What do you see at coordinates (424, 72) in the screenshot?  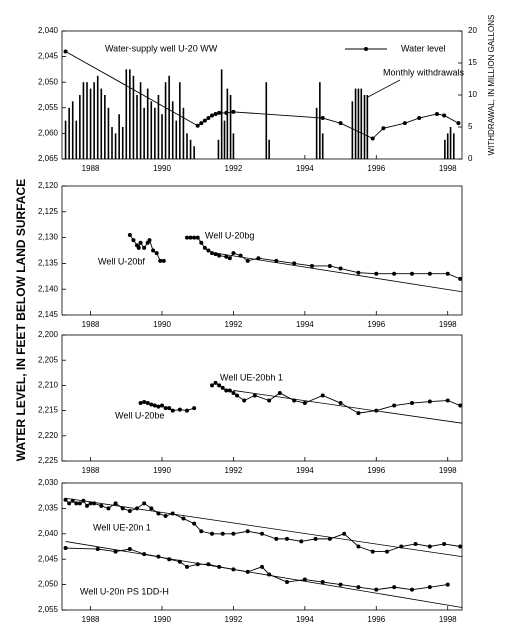 I see `series-label: Monthly withdrawals` at bounding box center [424, 72].